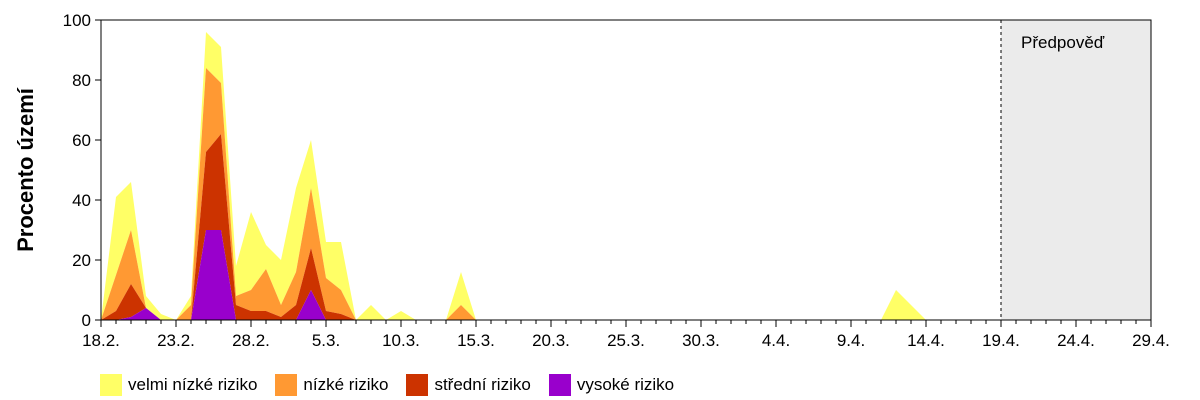 Image resolution: width=1200 pixels, height=400 pixels. I want to click on x-tick-label: 30.3., so click(701, 340).